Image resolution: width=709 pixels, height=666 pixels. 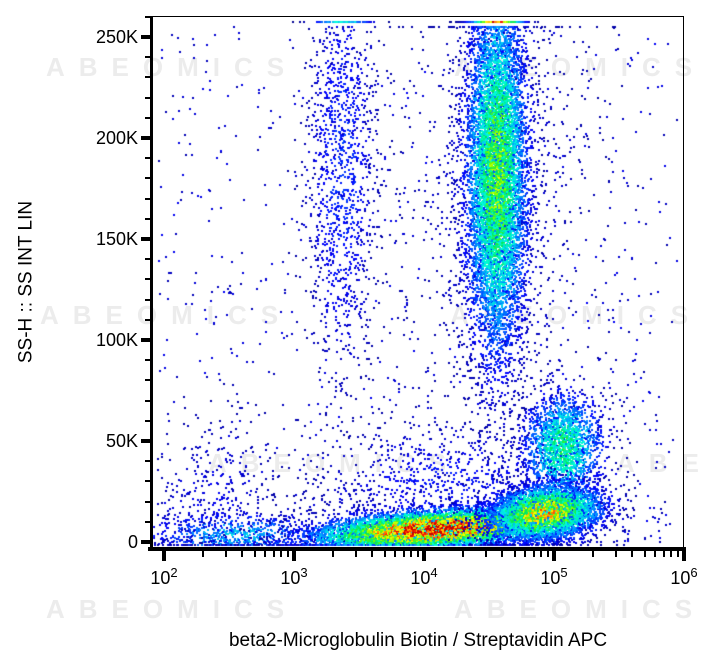 What do you see at coordinates (116, 340) in the screenshot?
I see `y-tick-label: 100K` at bounding box center [116, 340].